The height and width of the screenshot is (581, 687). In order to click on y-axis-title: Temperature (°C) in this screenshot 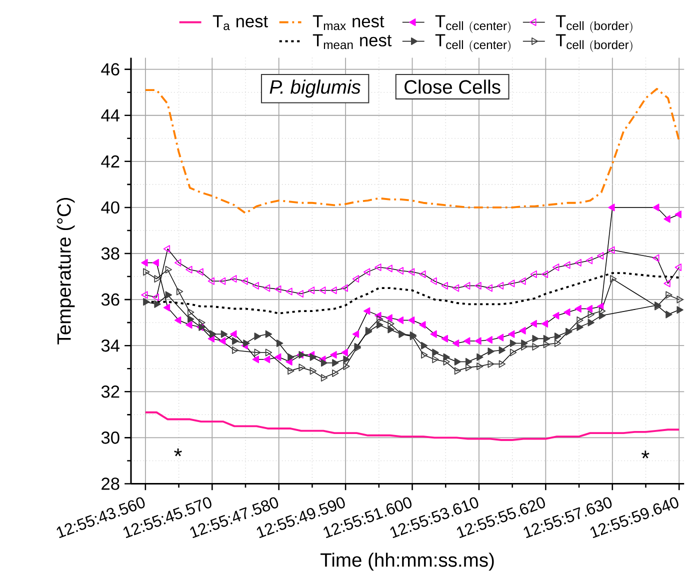, I will do `click(65, 271)`.